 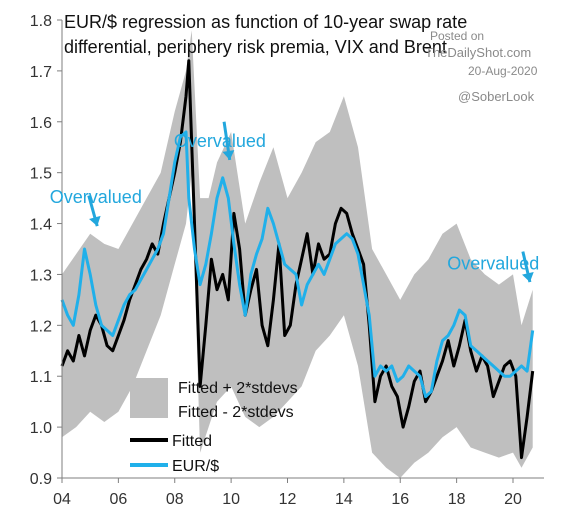 What do you see at coordinates (41, 21) in the screenshot?
I see `y-tick-label: 1.8` at bounding box center [41, 21].